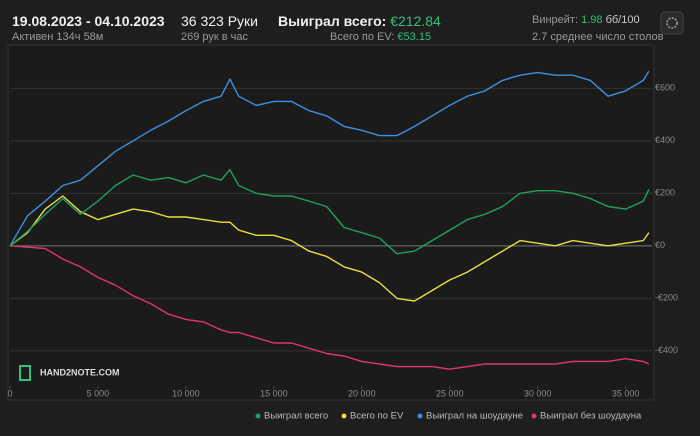 The width and height of the screenshot is (700, 436). I want to click on x-tick-label: 10 000, so click(186, 393).